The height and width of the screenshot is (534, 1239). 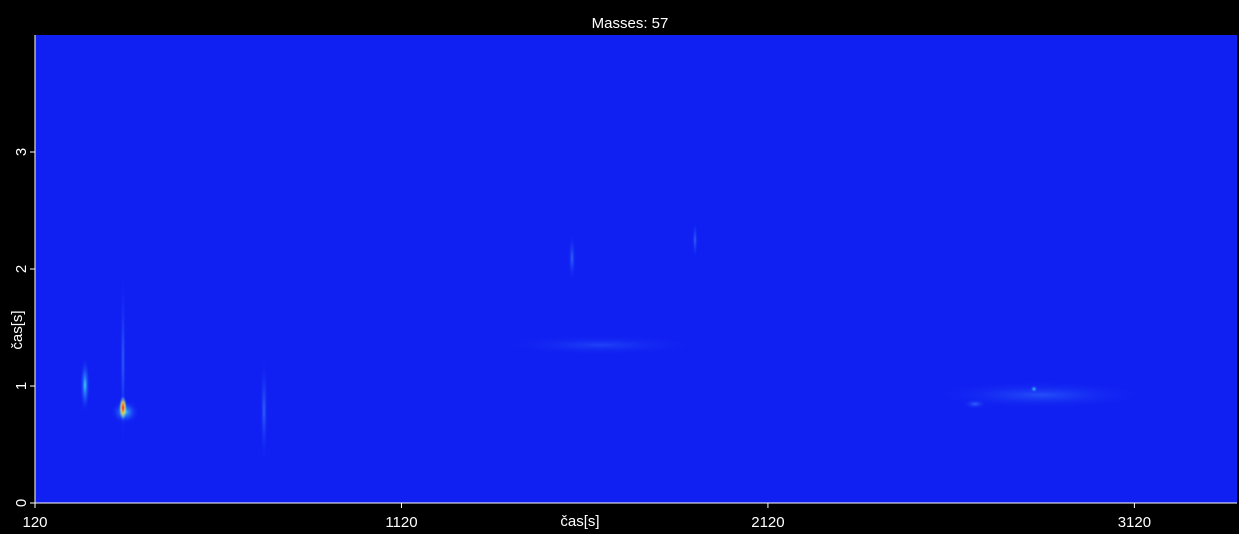 What do you see at coordinates (579, 521) in the screenshot?
I see `x-axis-label: čas[s]` at bounding box center [579, 521].